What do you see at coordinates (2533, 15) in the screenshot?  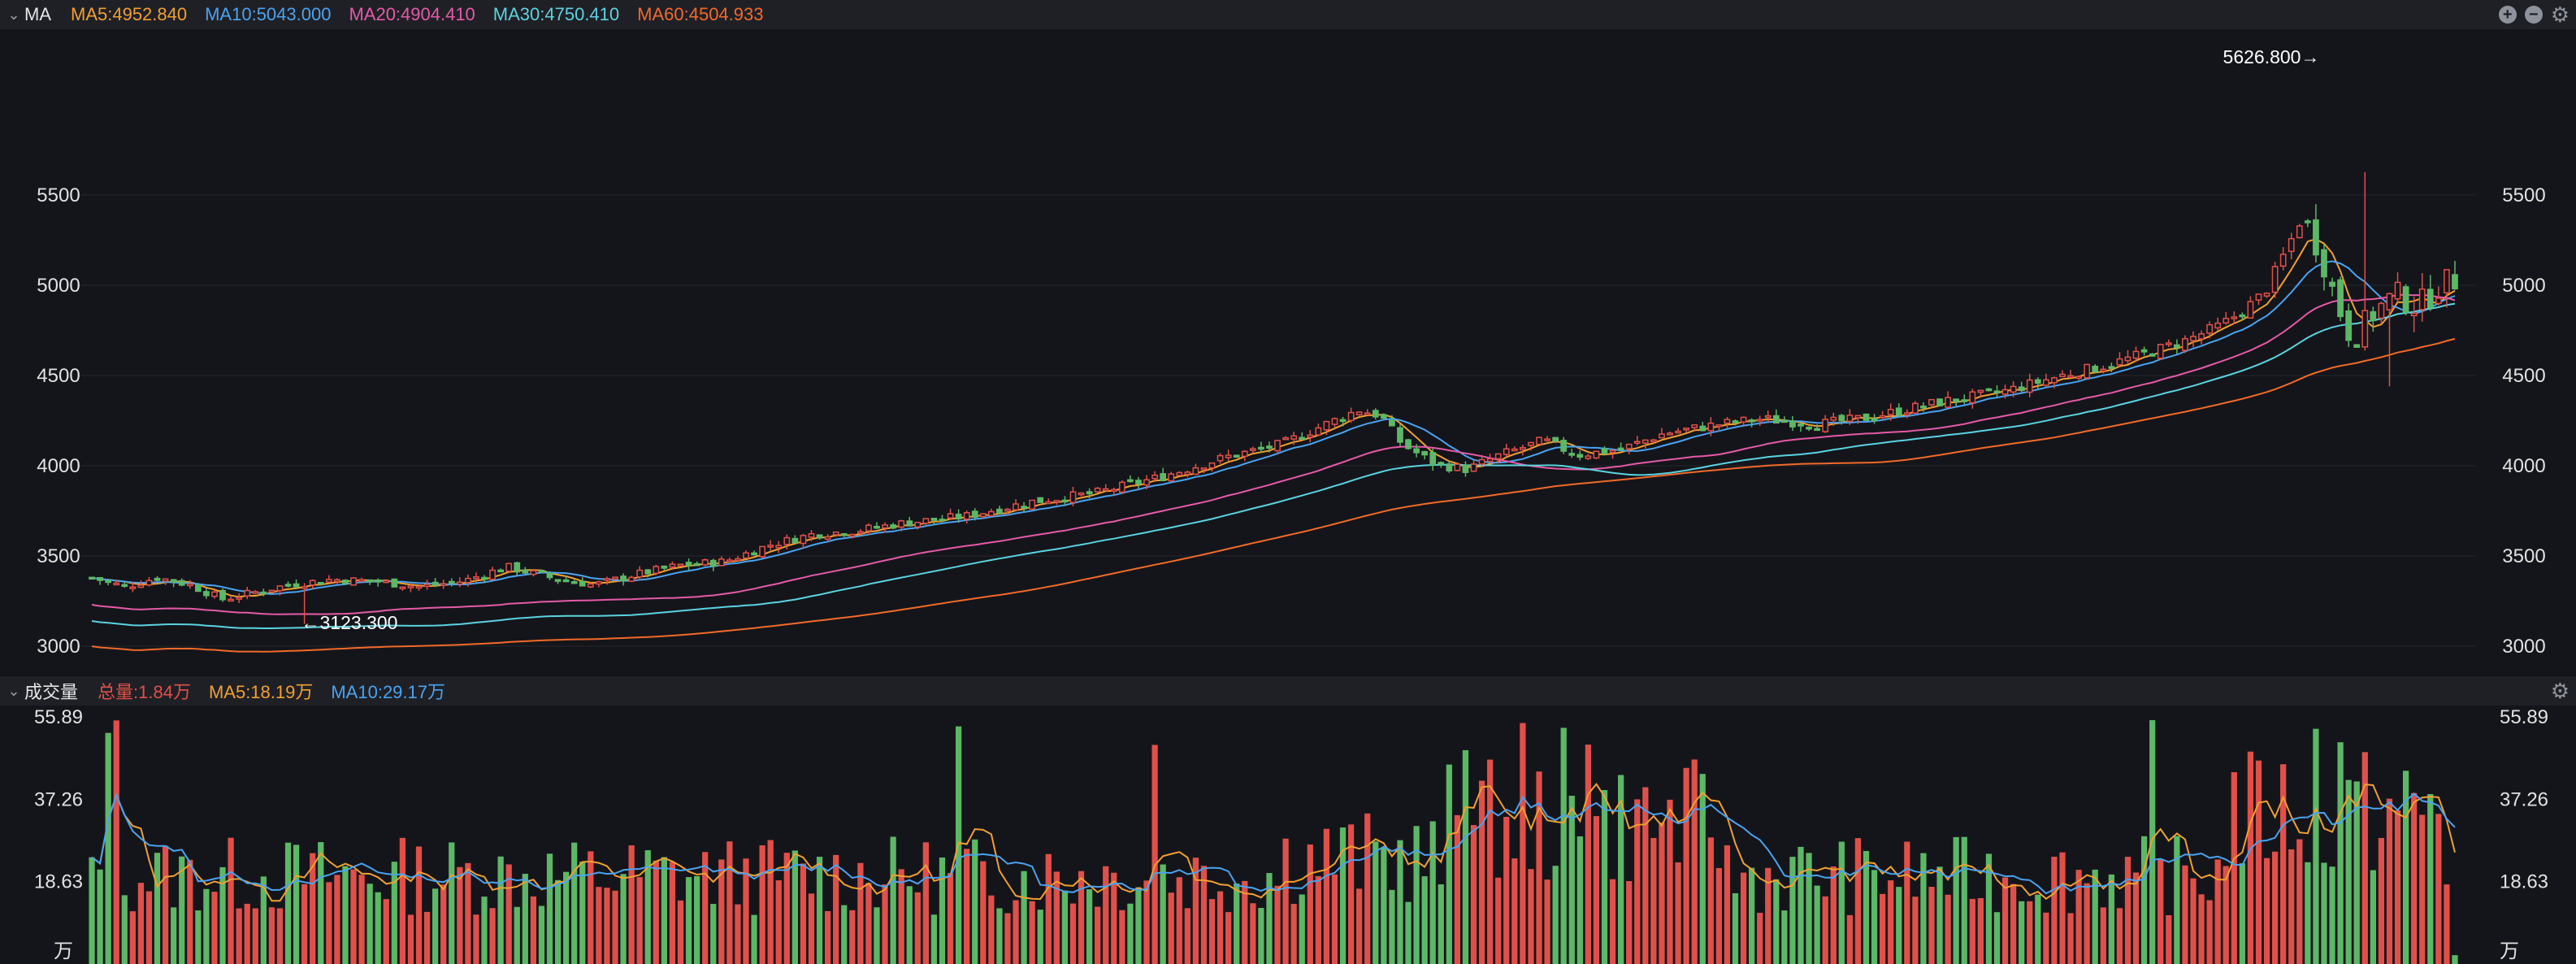 I see `remove-circle-icon: −` at bounding box center [2533, 15].